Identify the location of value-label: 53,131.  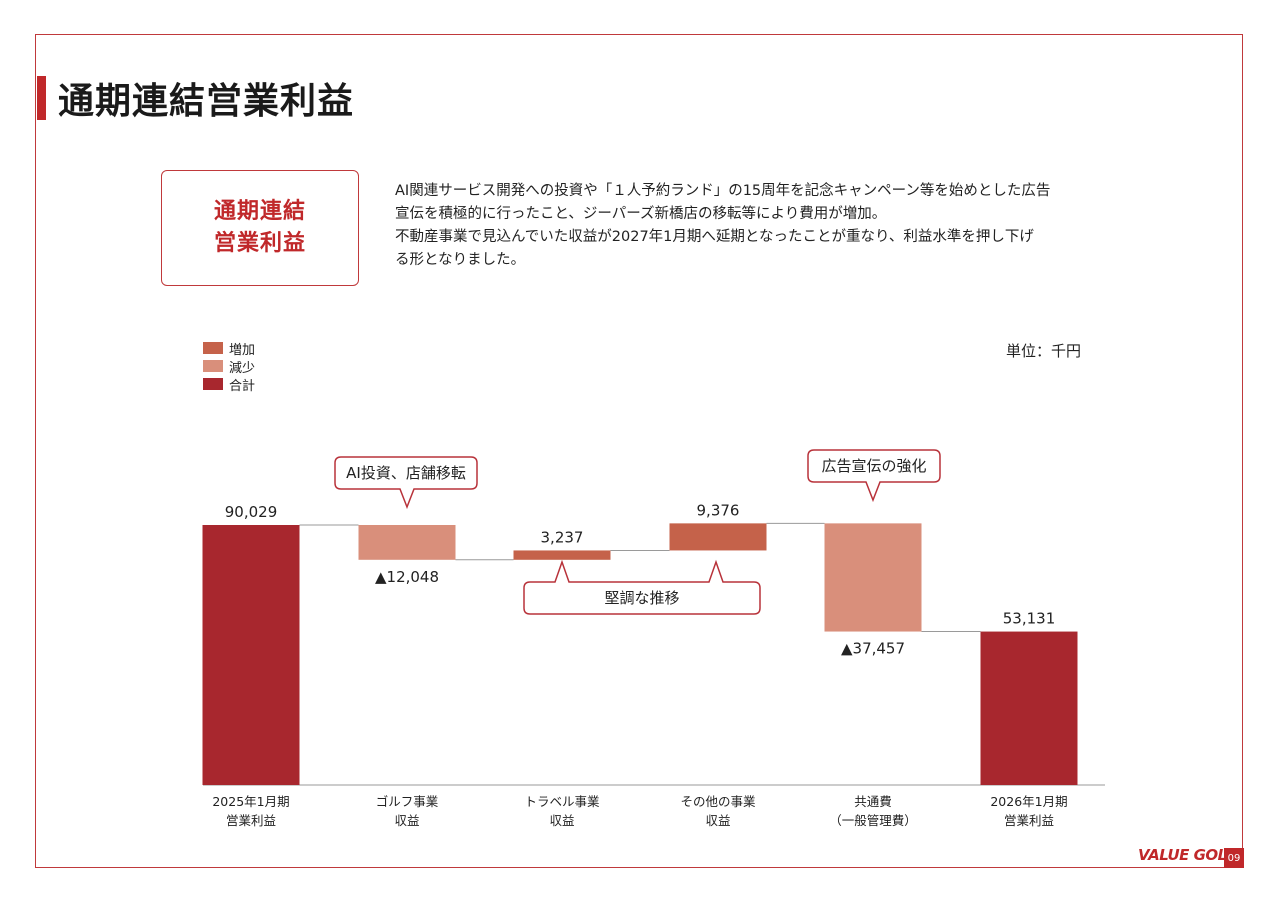
(1029, 619).